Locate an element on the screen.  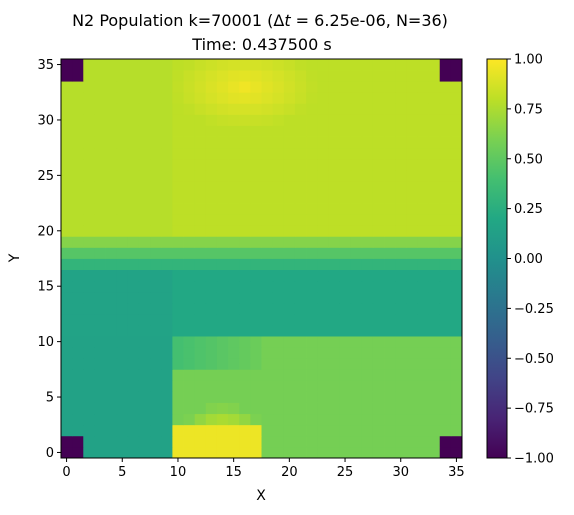
y-axis-label: Y is located at coordinates (15, 258).